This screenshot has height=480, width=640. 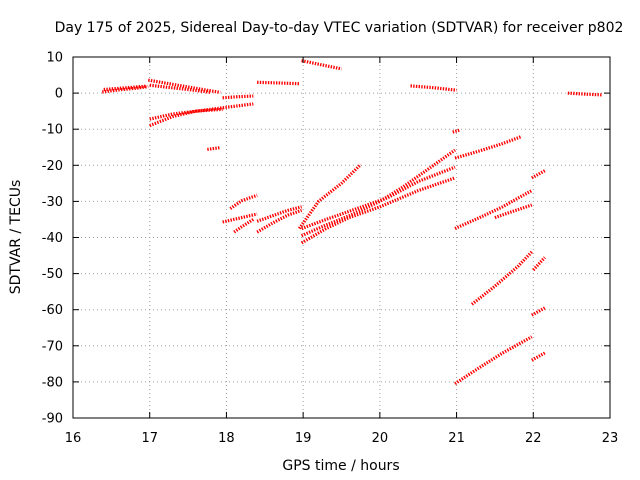 What do you see at coordinates (610, 438) in the screenshot?
I see `x-tick-label: 23` at bounding box center [610, 438].